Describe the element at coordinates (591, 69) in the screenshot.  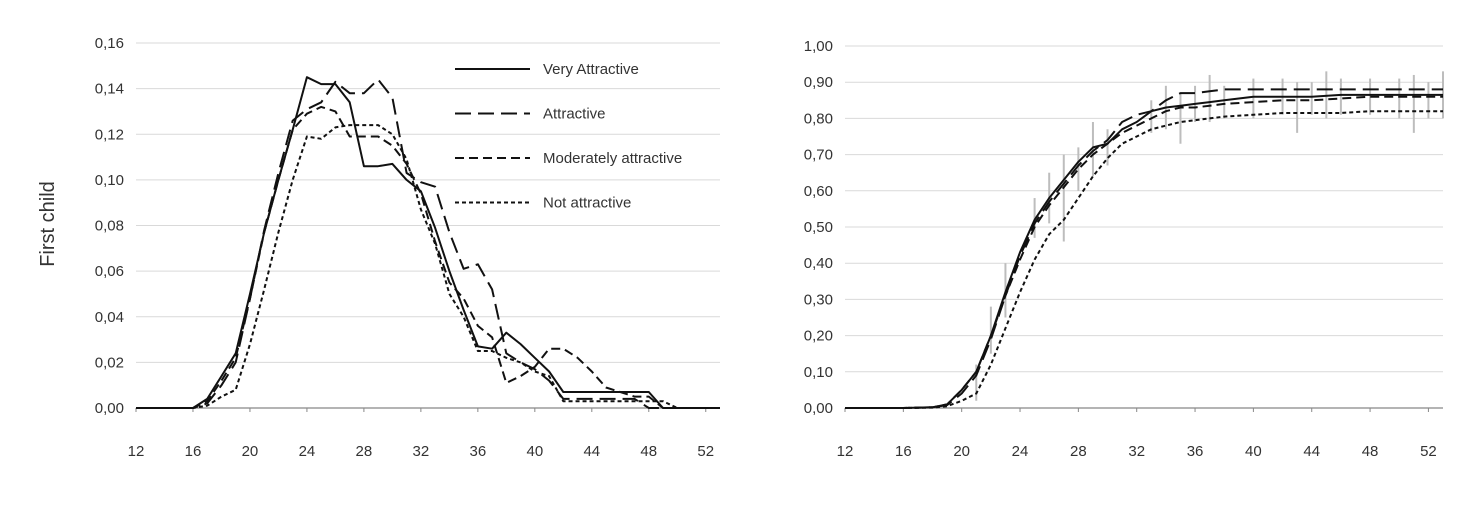
I see `legend-label: Very Attractive` at that location.